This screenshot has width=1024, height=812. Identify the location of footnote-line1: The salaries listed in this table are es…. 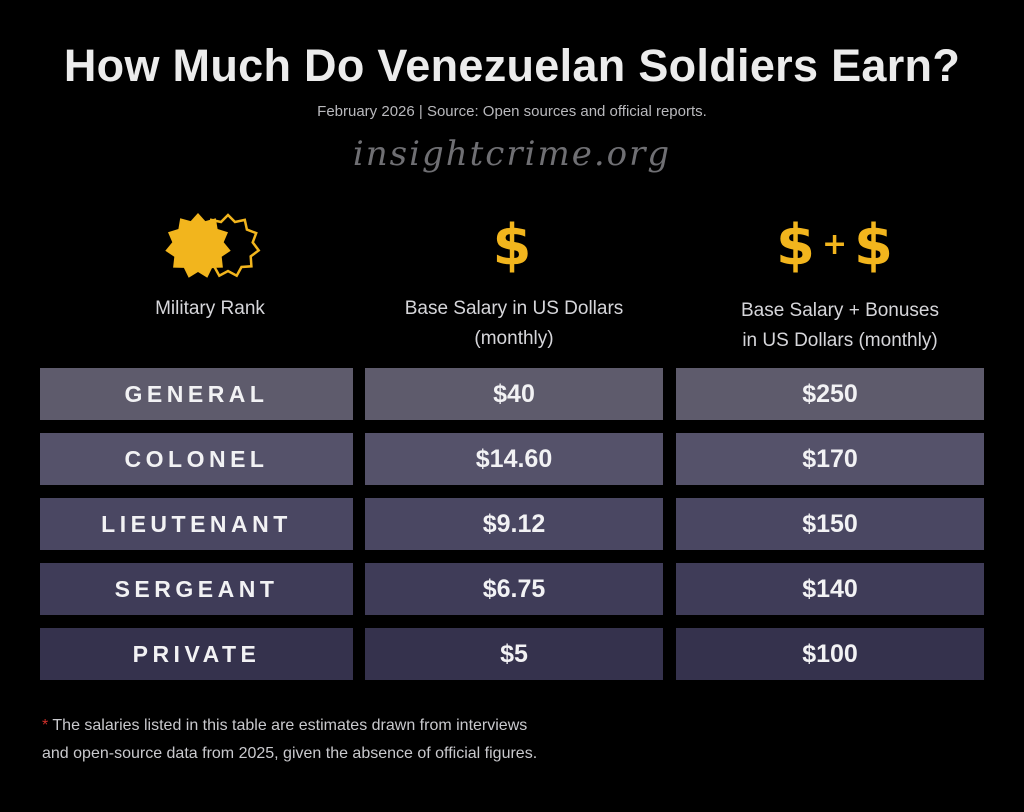
(290, 725).